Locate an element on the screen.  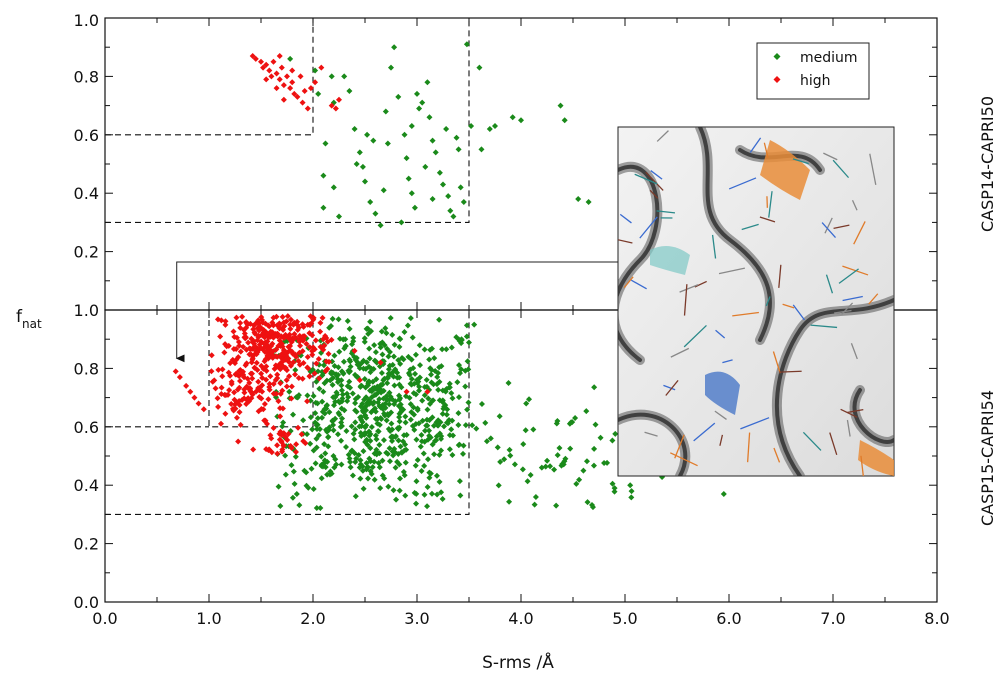
legend-label-high: high is located at coordinates (815, 81).